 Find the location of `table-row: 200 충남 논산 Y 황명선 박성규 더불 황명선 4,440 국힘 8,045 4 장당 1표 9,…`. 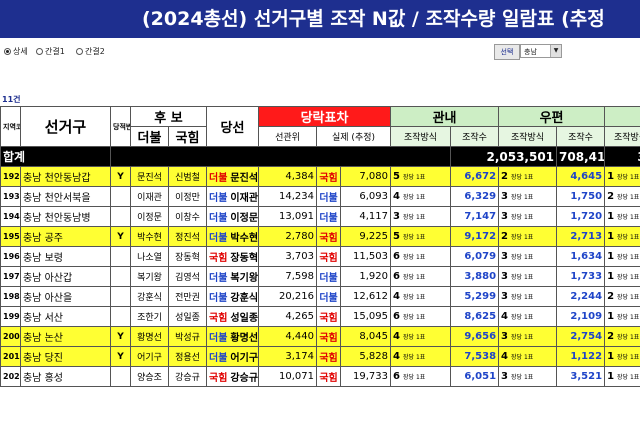

table-row: 200 충남 논산 Y 황명선 박성규 더불 황명선 4,440 국힘 8,045 4 장당 1표 9,… is located at coordinates (320, 336).